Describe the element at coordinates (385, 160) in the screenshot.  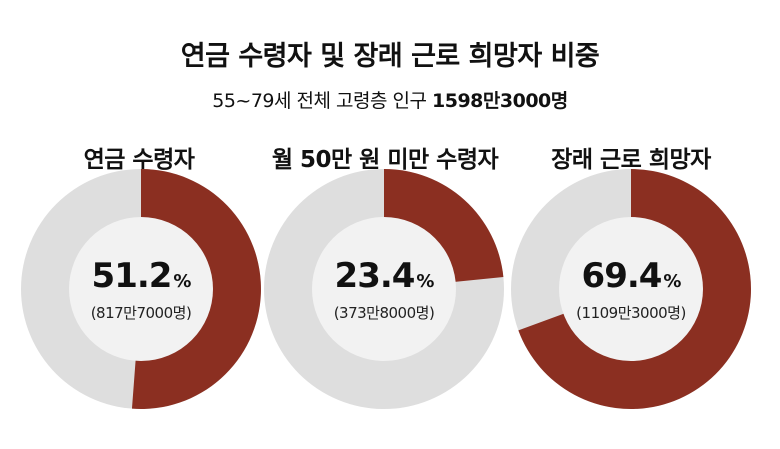
I see `donut-2-label: 월 50만 원 미만 수령자` at that location.